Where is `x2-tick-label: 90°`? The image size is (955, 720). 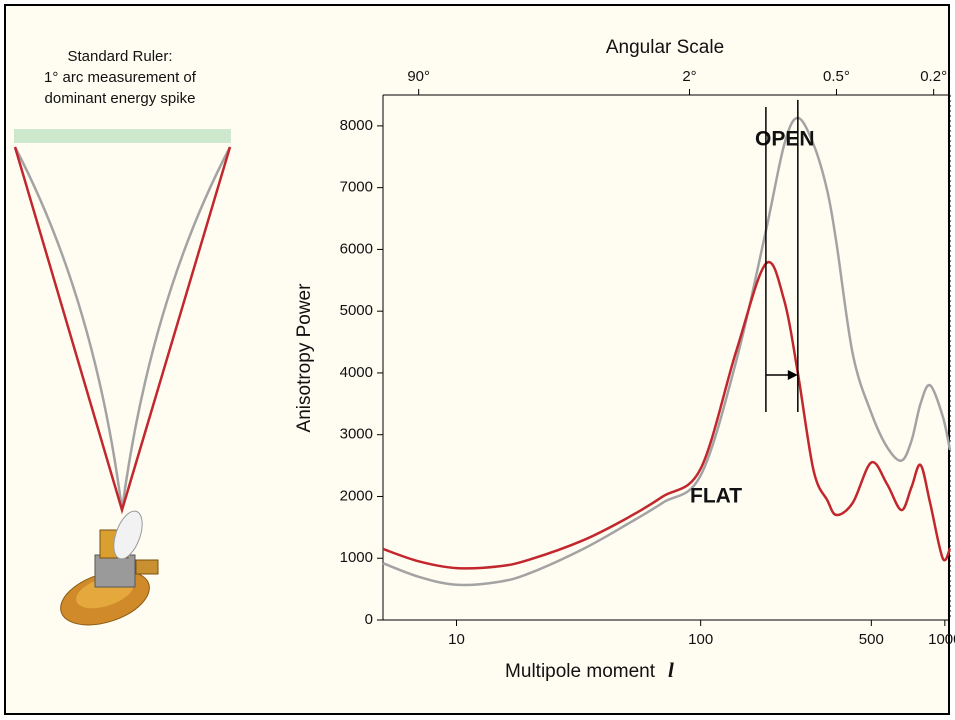
x2-tick-label: 90° is located at coordinates (418, 76).